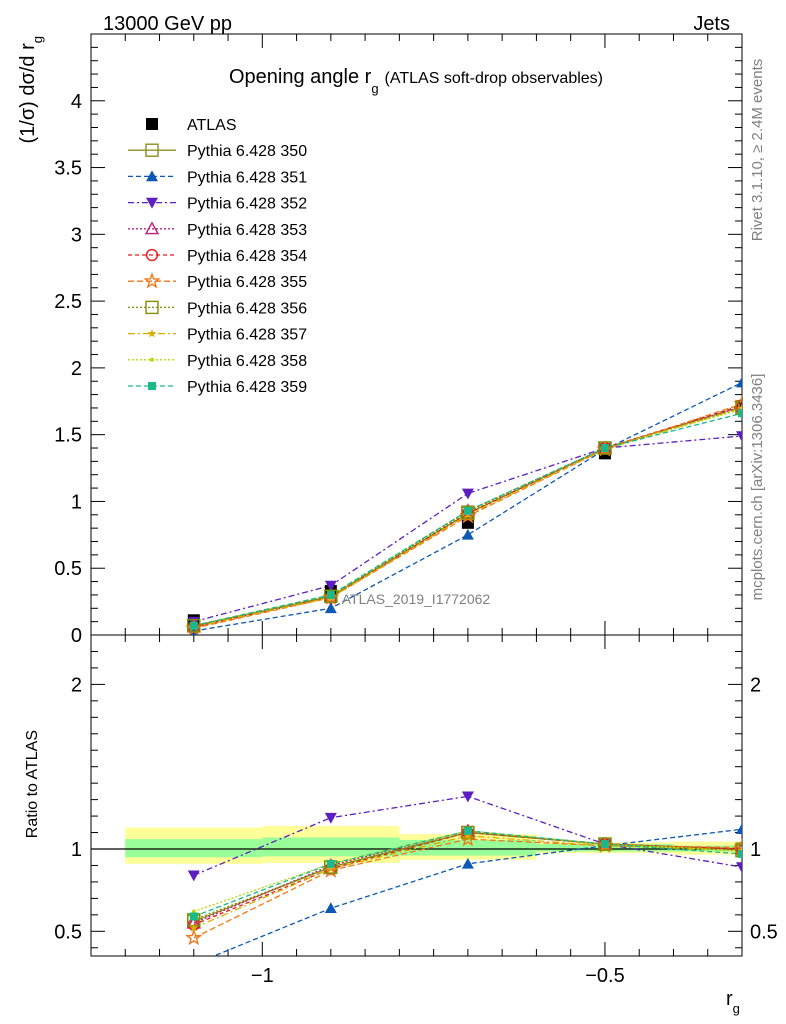  What do you see at coordinates (736, 1008) in the screenshot?
I see `x-axis-label-sub: g` at bounding box center [736, 1008].